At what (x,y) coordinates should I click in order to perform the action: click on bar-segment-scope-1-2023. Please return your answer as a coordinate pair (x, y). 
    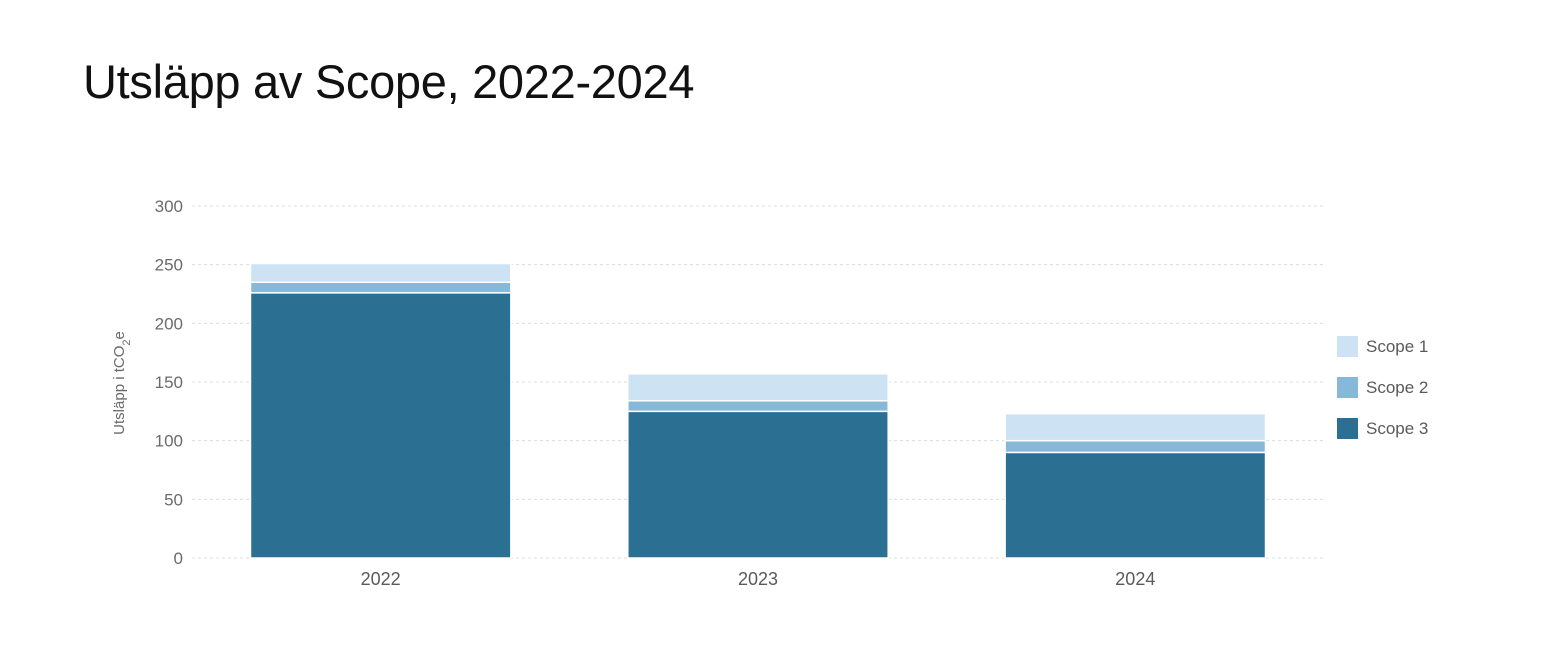
    Looking at the image, I should click on (758, 387).